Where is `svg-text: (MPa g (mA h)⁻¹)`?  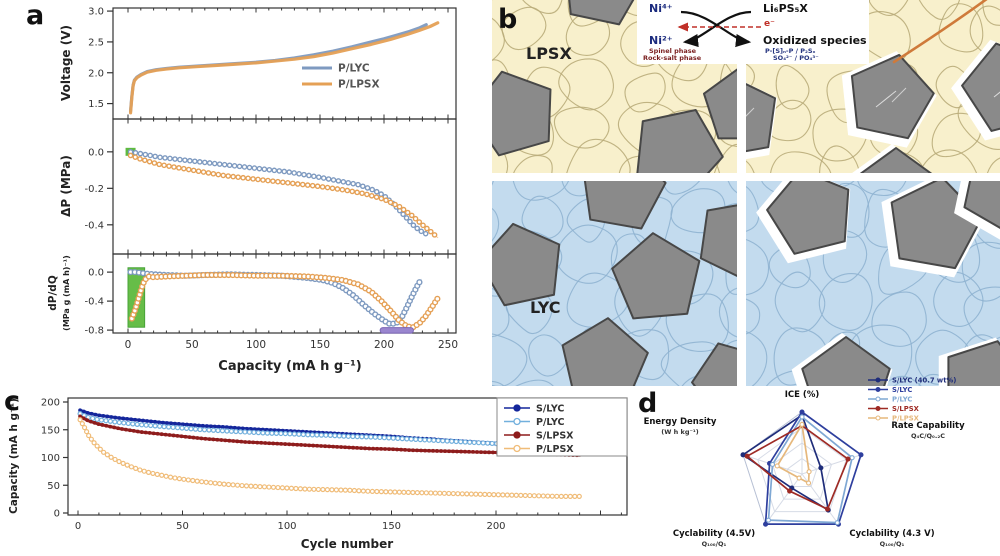
svg-text: (MPa g (mA h)⁻¹) is located at coordinates (66, 293).